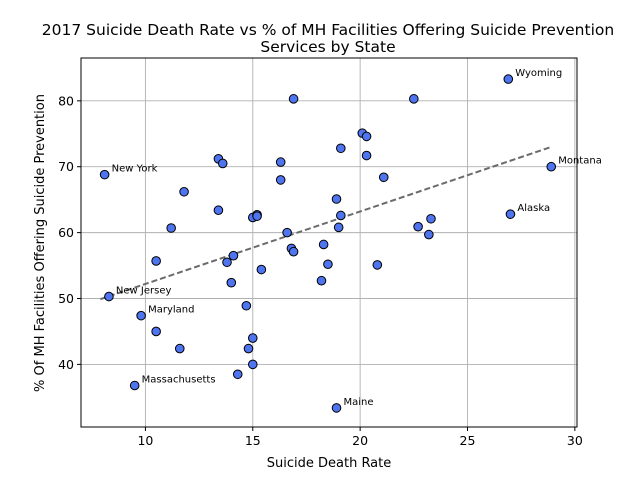  Describe the element at coordinates (179, 379) in the screenshot. I see `point-label: Massachusetts` at that location.